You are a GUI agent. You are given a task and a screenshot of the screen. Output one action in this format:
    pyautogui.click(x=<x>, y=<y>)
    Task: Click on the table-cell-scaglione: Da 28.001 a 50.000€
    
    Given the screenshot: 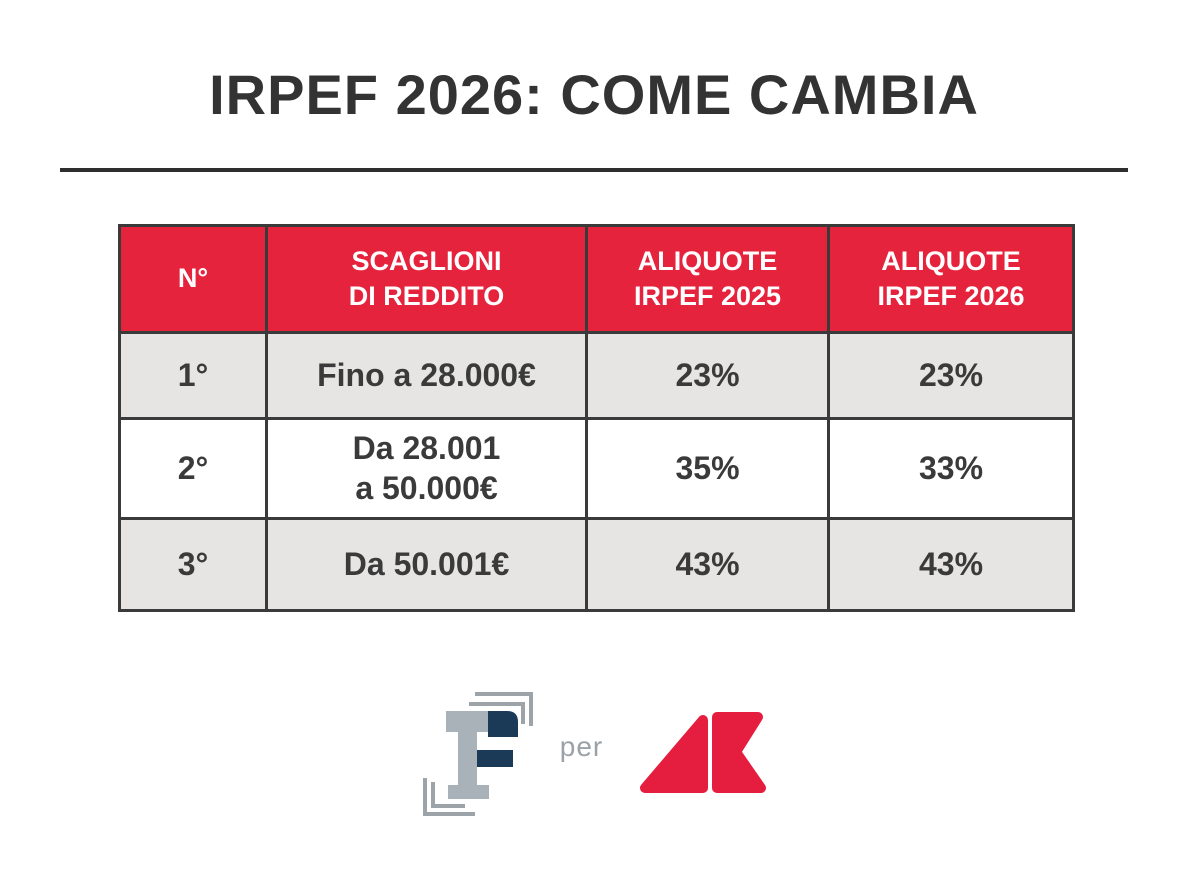 What is the action you would take?
    pyautogui.click(x=426, y=468)
    